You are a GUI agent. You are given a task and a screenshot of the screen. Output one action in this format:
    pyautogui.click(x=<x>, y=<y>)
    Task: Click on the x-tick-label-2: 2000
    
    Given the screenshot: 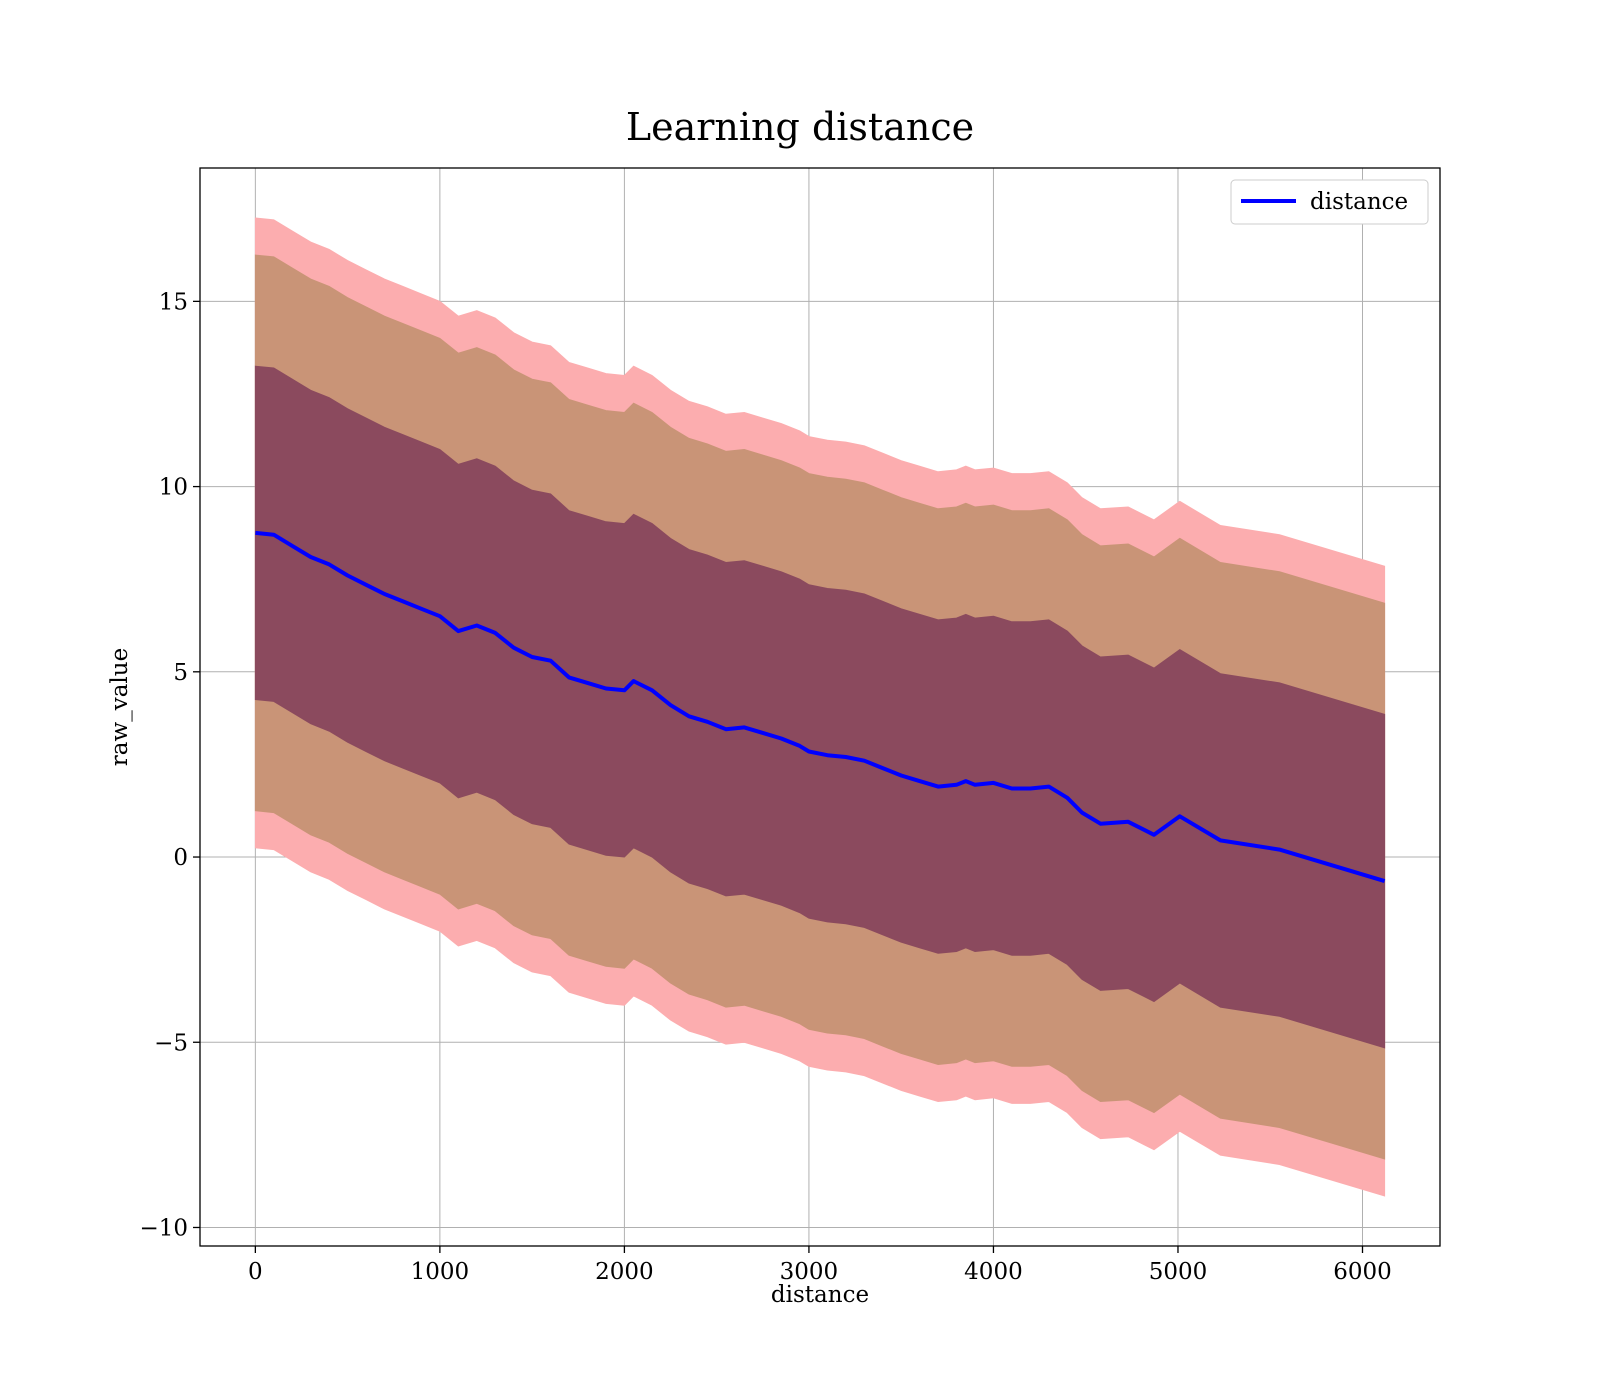 What is the action you would take?
    pyautogui.click(x=624, y=1272)
    